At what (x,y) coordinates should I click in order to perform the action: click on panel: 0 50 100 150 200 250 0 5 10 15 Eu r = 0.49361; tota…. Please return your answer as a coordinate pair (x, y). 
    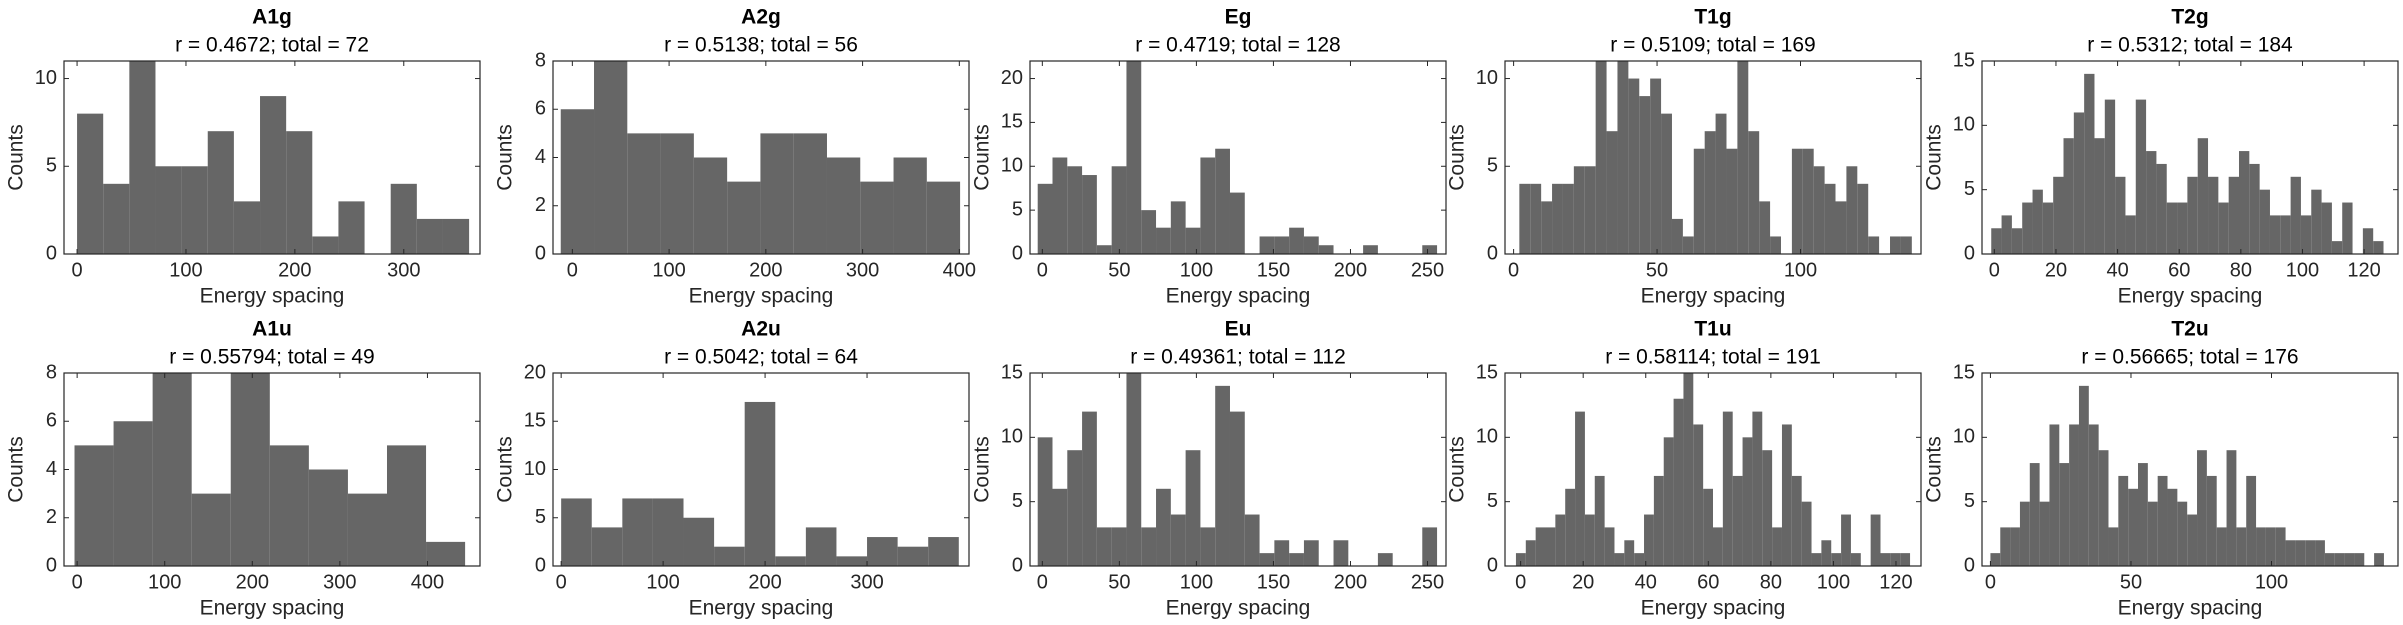
    Looking at the image, I should click on (1209, 469).